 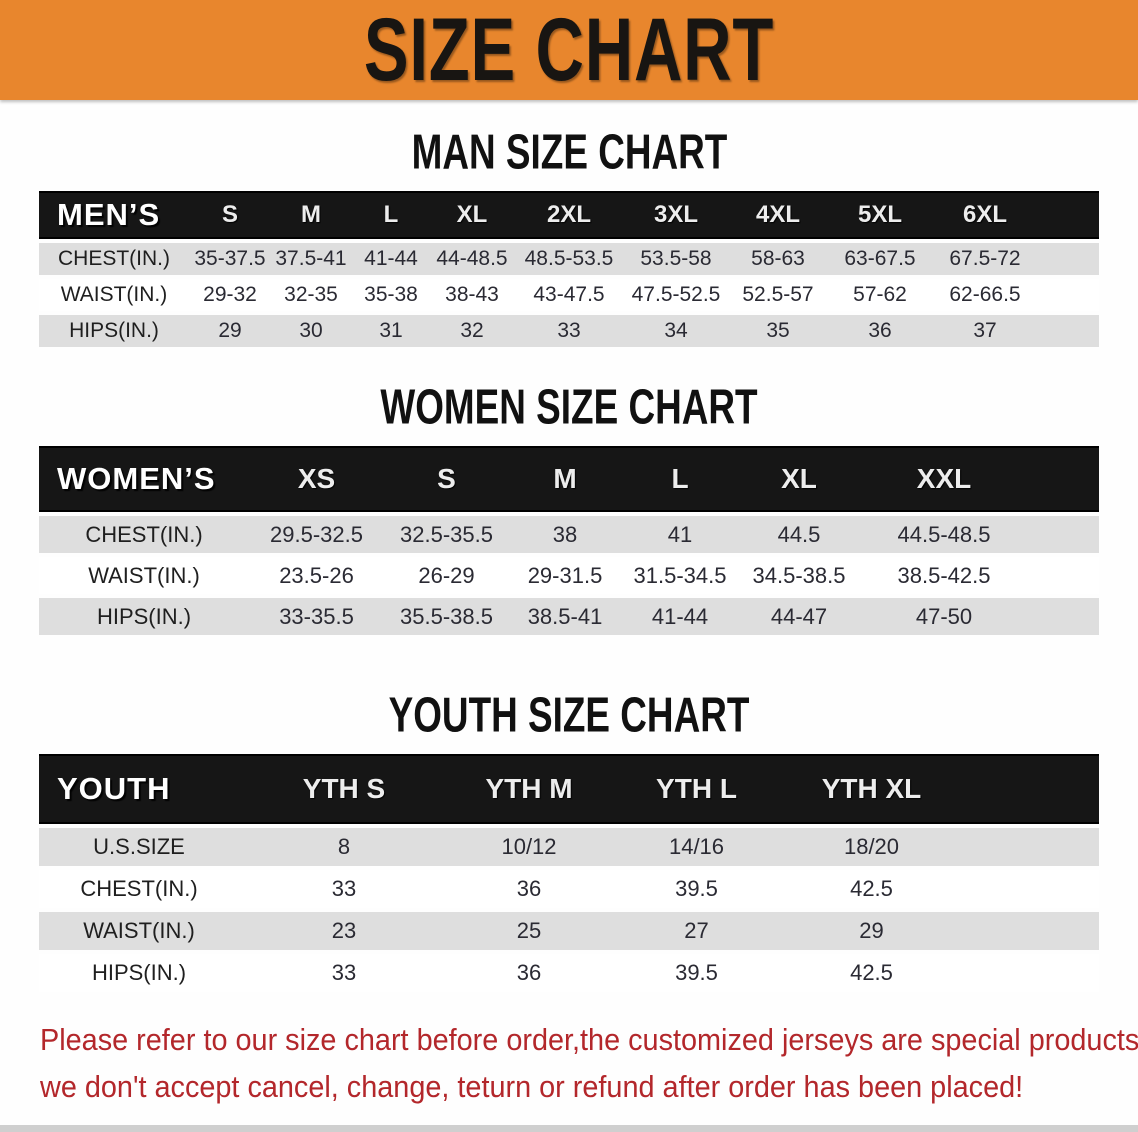 I want to click on measurement-value-cell: 31.5-34.5, so click(x=680, y=575).